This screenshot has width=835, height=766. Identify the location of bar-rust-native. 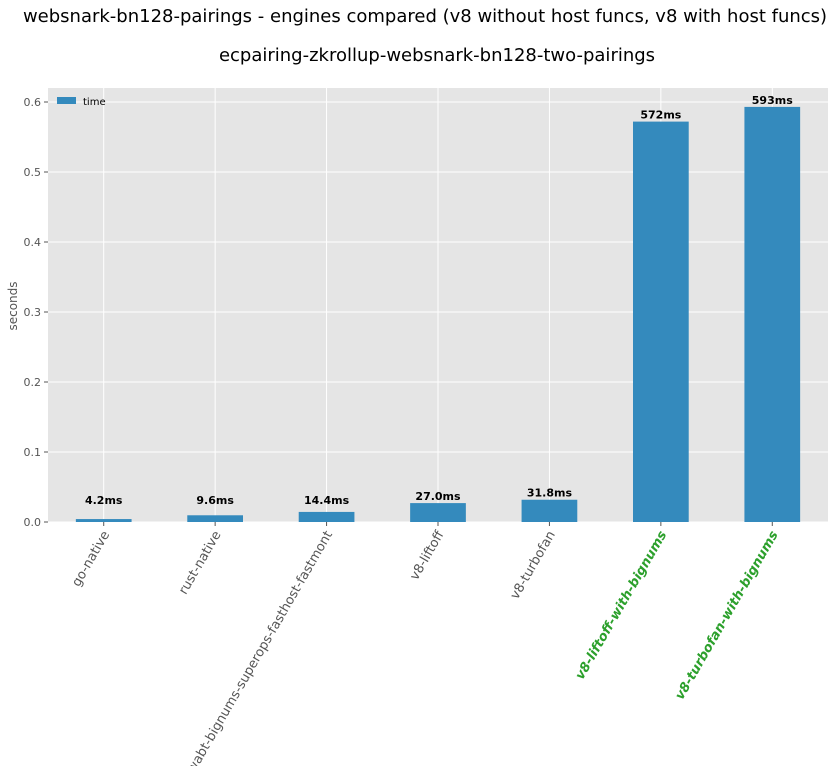
(215, 518).